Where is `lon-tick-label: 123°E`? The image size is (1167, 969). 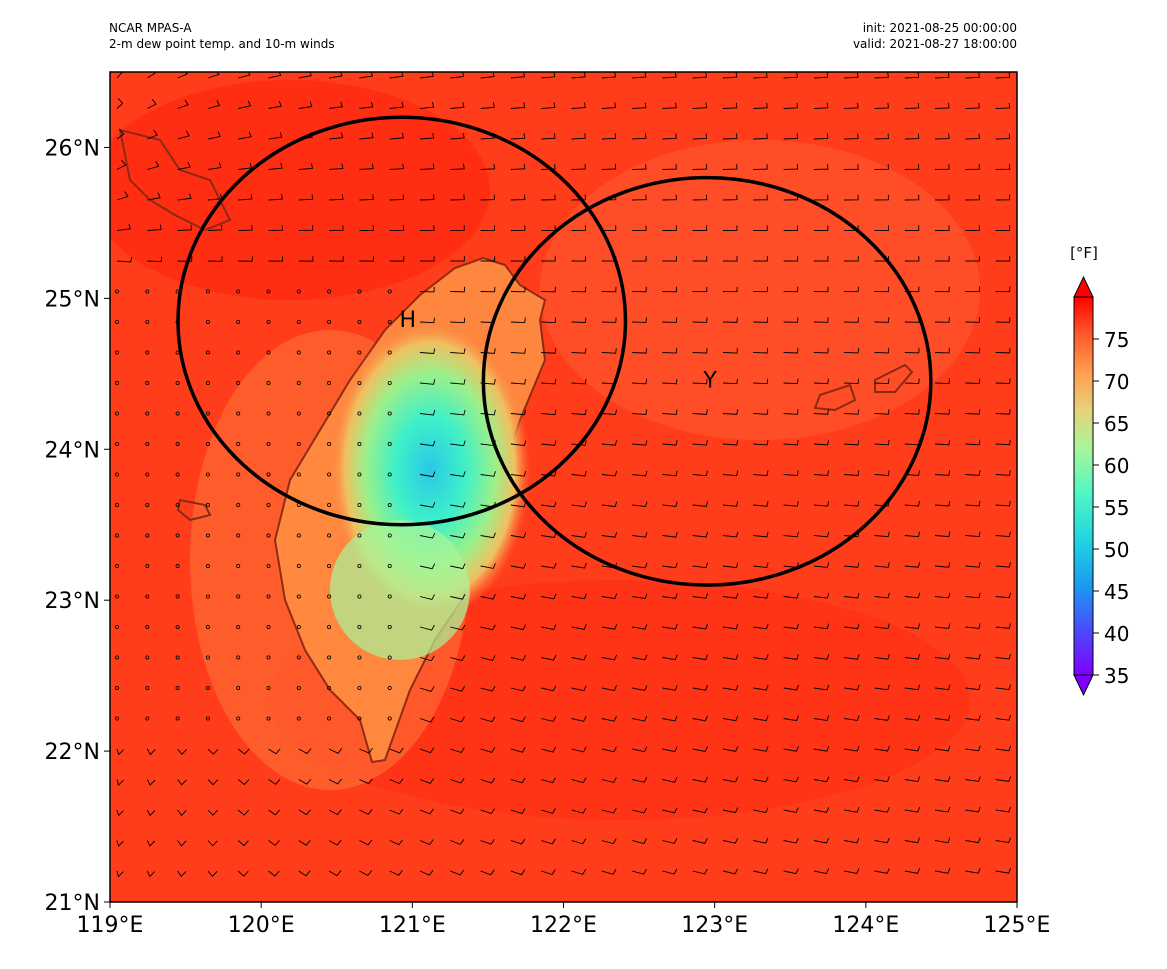
lon-tick-label: 123°E is located at coordinates (714, 925).